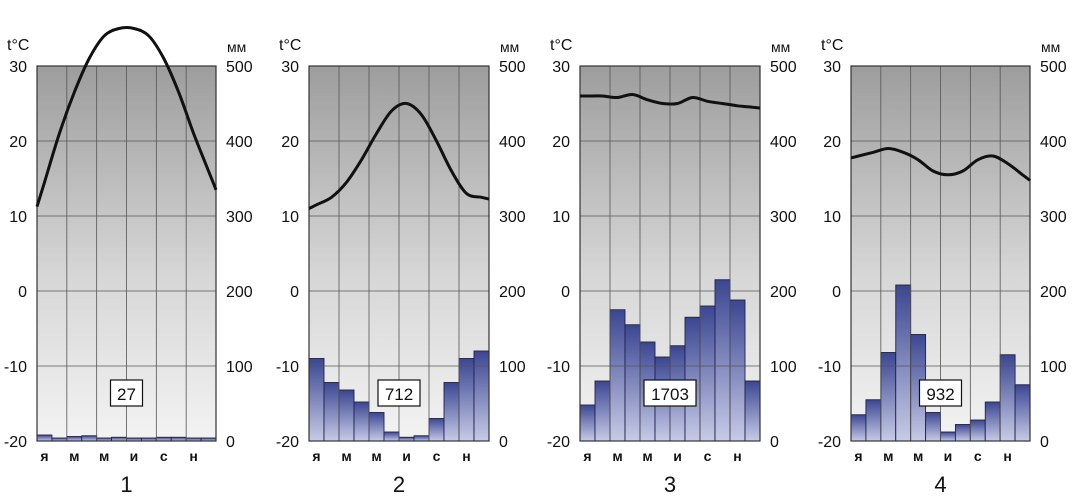 This screenshot has height=497, width=1079. I want to click on temperature-tick-label: 30, so click(832, 67).